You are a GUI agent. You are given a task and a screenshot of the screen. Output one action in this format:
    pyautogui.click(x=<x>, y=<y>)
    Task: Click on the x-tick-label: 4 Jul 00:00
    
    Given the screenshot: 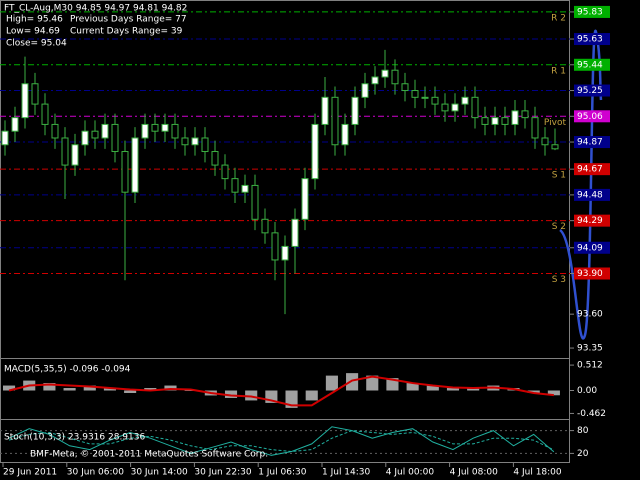 What is the action you would take?
    pyautogui.click(x=410, y=473)
    